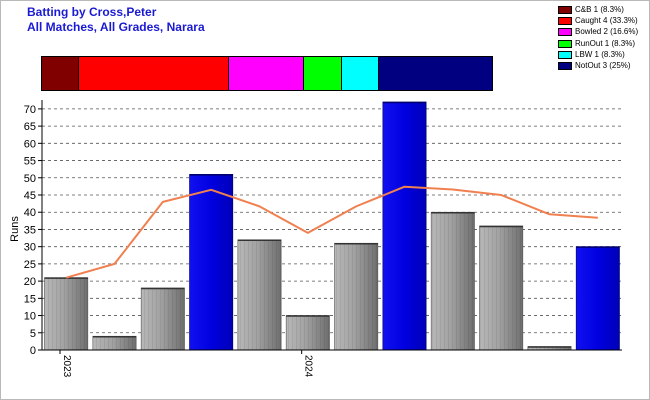 The image size is (650, 400). I want to click on legend-item-cb: C&B 1 (8.3%), so click(601, 9).